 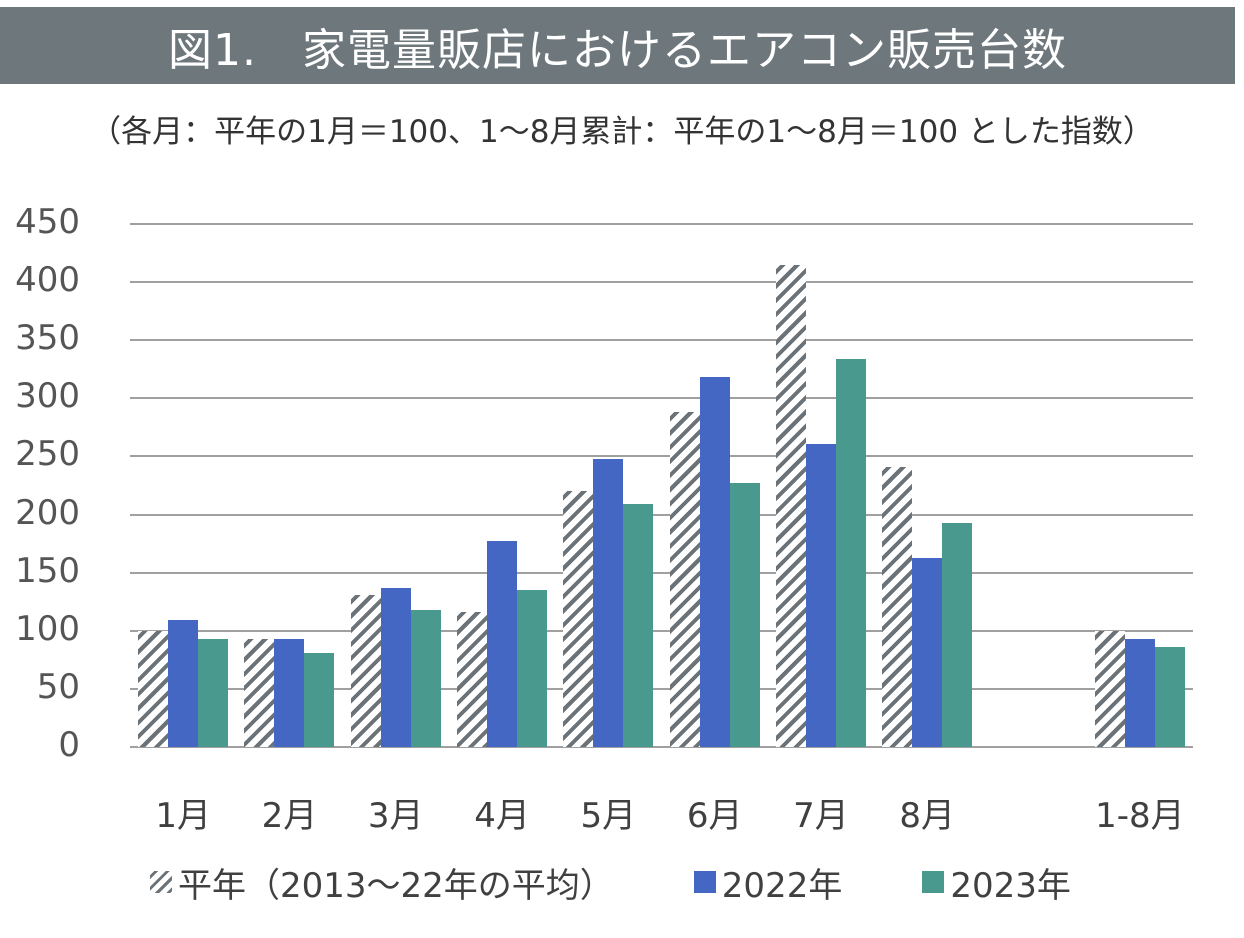 What do you see at coordinates (69, 745) in the screenshot?
I see `y-tick-label: 0` at bounding box center [69, 745].